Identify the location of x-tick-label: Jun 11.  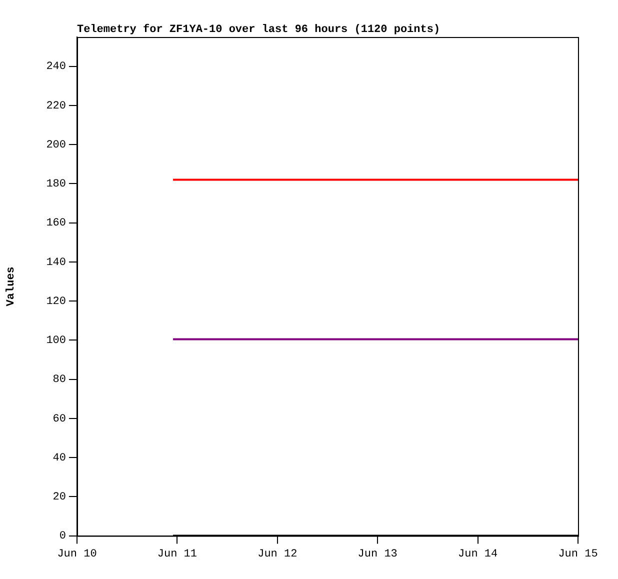
(177, 554).